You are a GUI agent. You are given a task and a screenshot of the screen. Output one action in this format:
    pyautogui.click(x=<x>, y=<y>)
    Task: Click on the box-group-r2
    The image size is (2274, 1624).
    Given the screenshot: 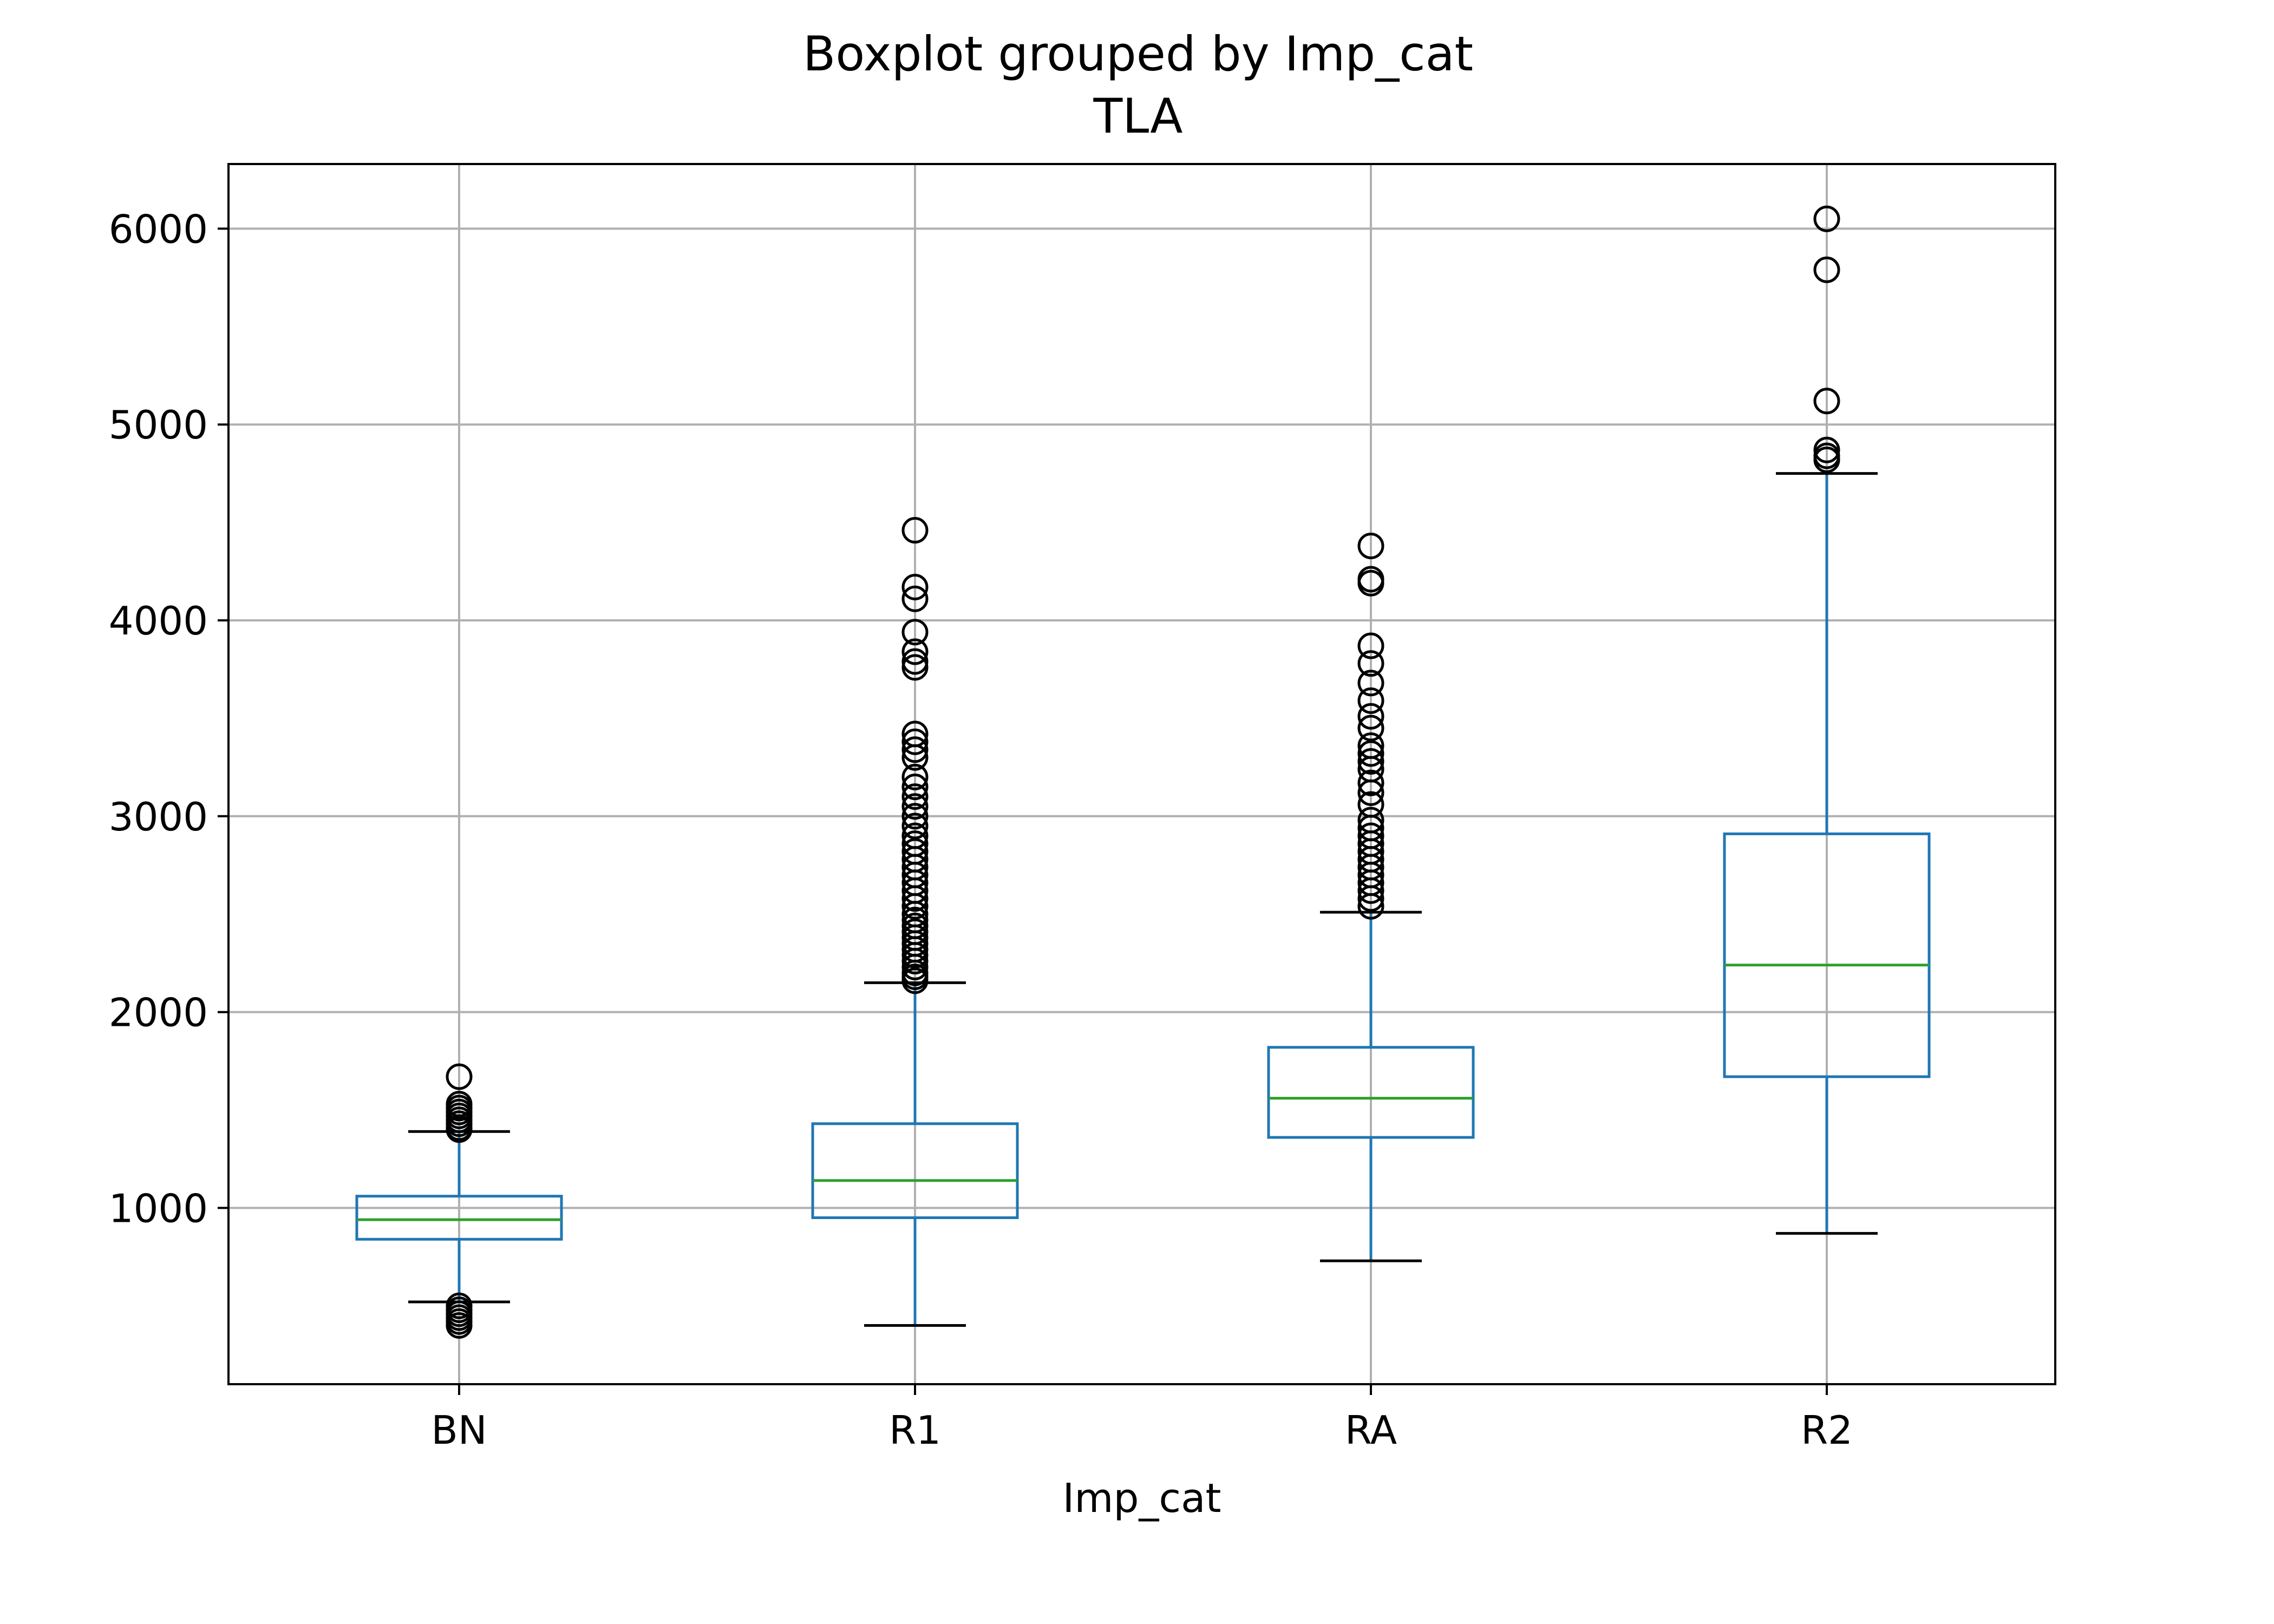 What is the action you would take?
    pyautogui.click(x=1827, y=720)
    